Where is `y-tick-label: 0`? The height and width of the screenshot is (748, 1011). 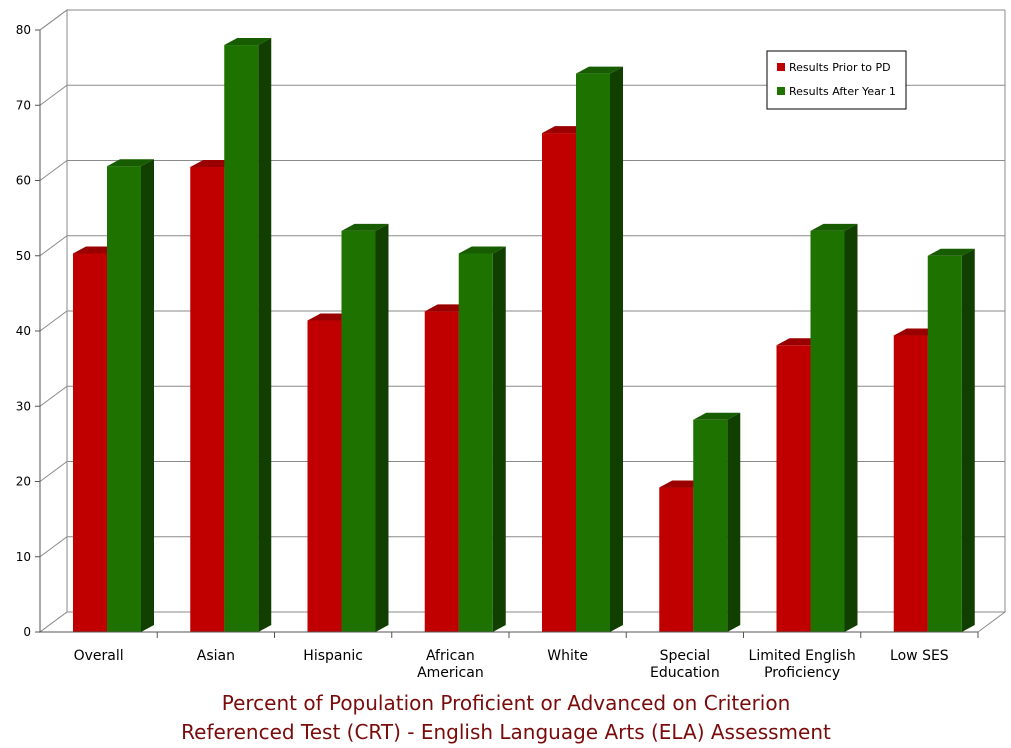 y-tick-label: 0 is located at coordinates (27, 632).